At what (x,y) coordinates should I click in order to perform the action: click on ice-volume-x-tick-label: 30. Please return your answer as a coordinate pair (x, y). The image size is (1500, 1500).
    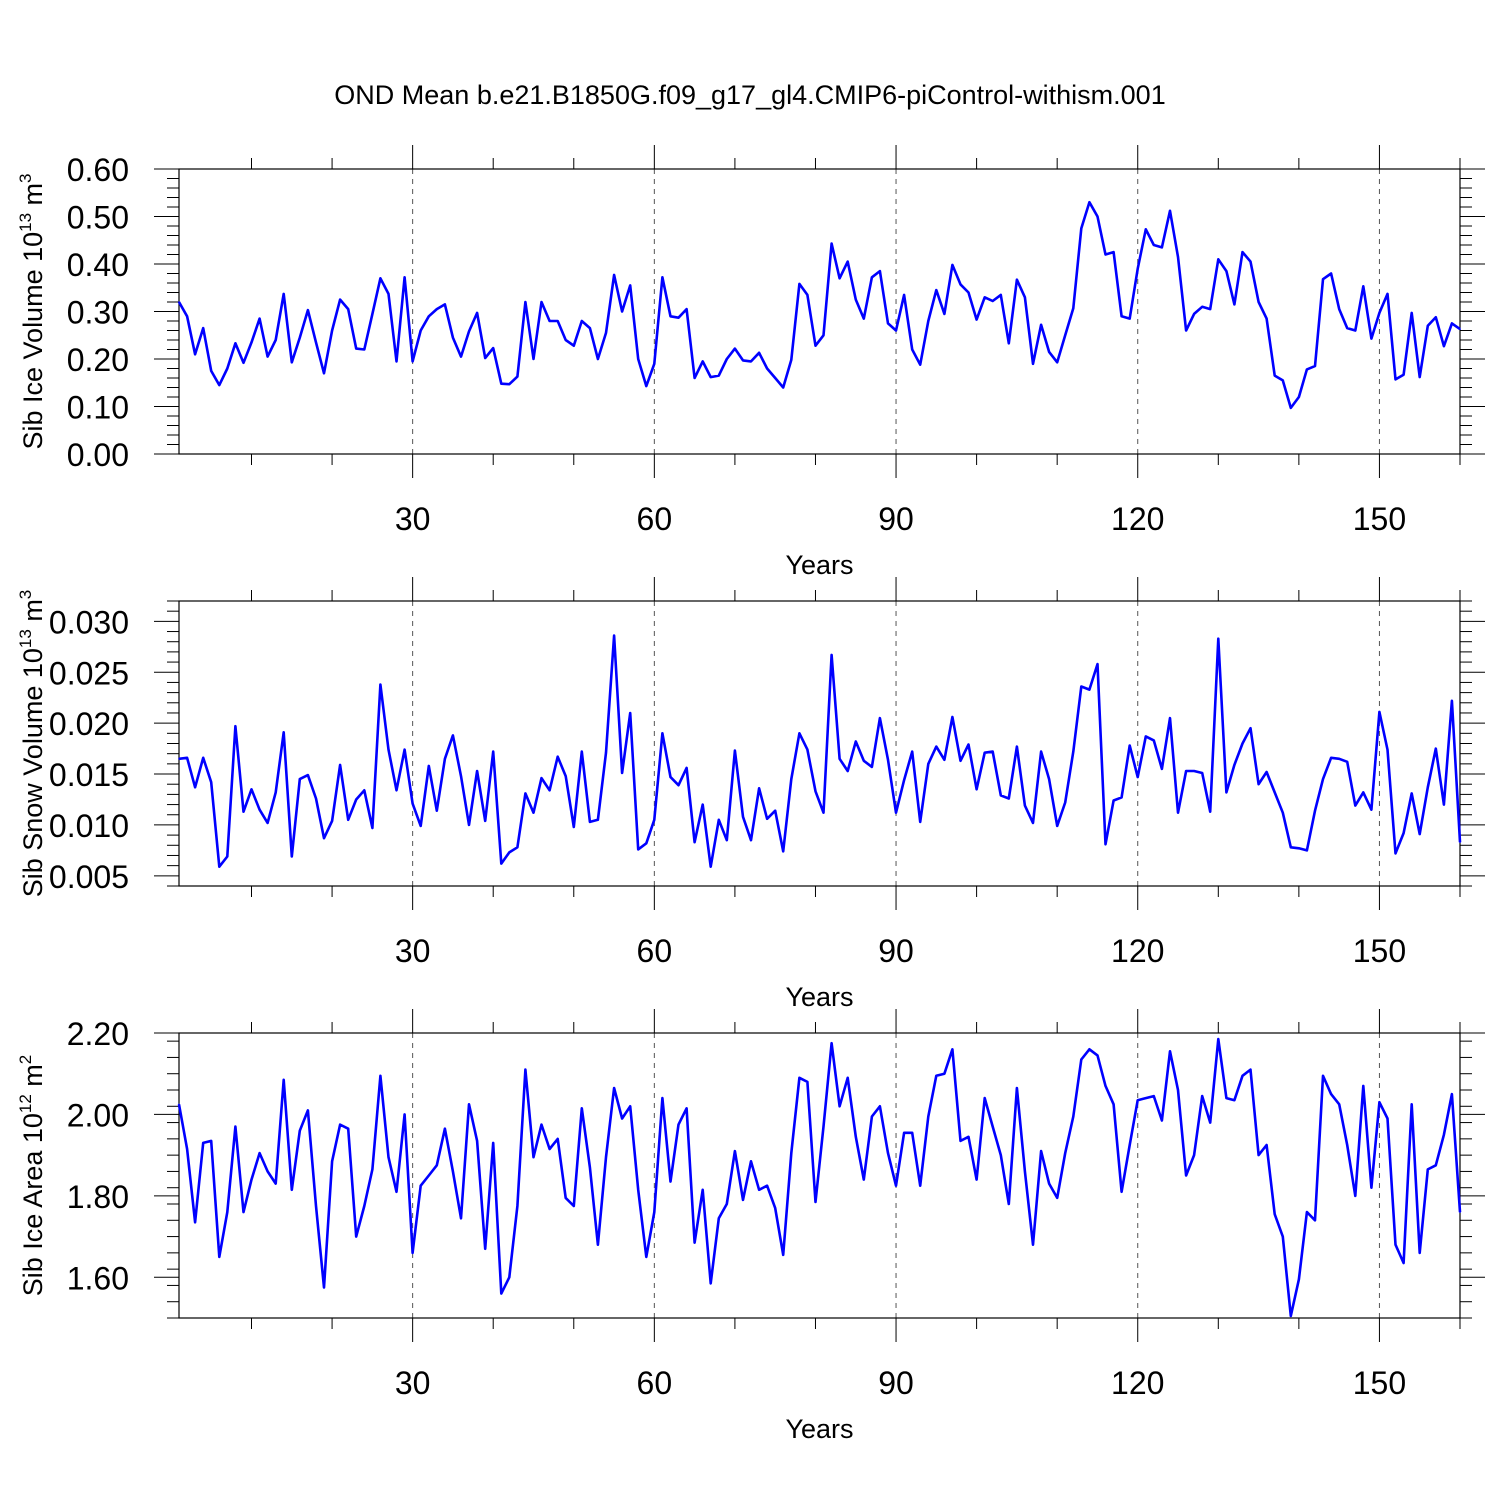
    Looking at the image, I should click on (413, 519).